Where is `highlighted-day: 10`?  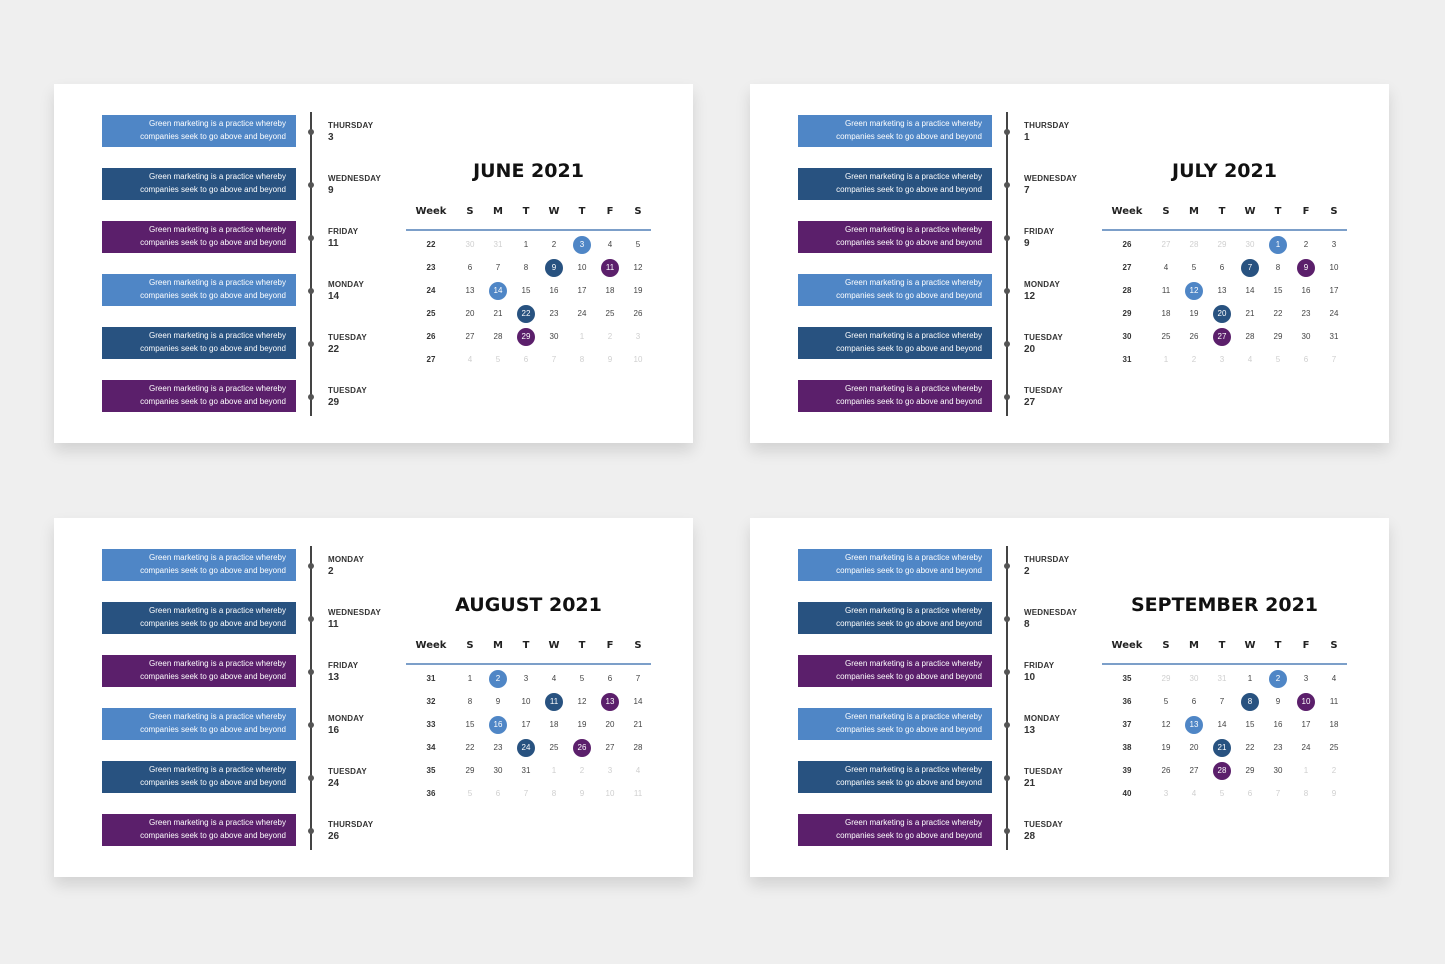 highlighted-day: 10 is located at coordinates (1306, 702).